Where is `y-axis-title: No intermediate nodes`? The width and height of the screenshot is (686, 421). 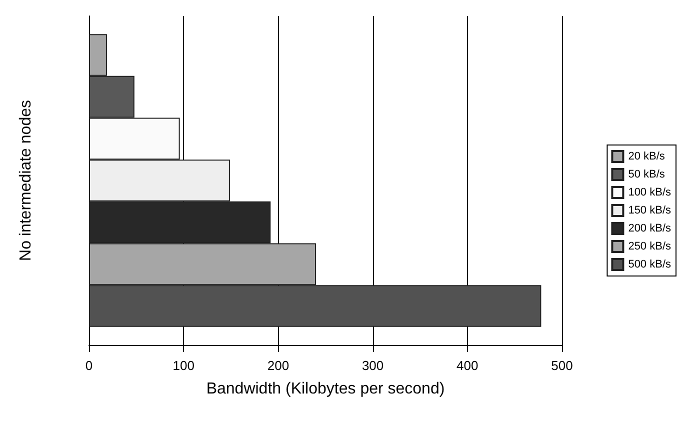
y-axis-title: No intermediate nodes is located at coordinates (26, 180).